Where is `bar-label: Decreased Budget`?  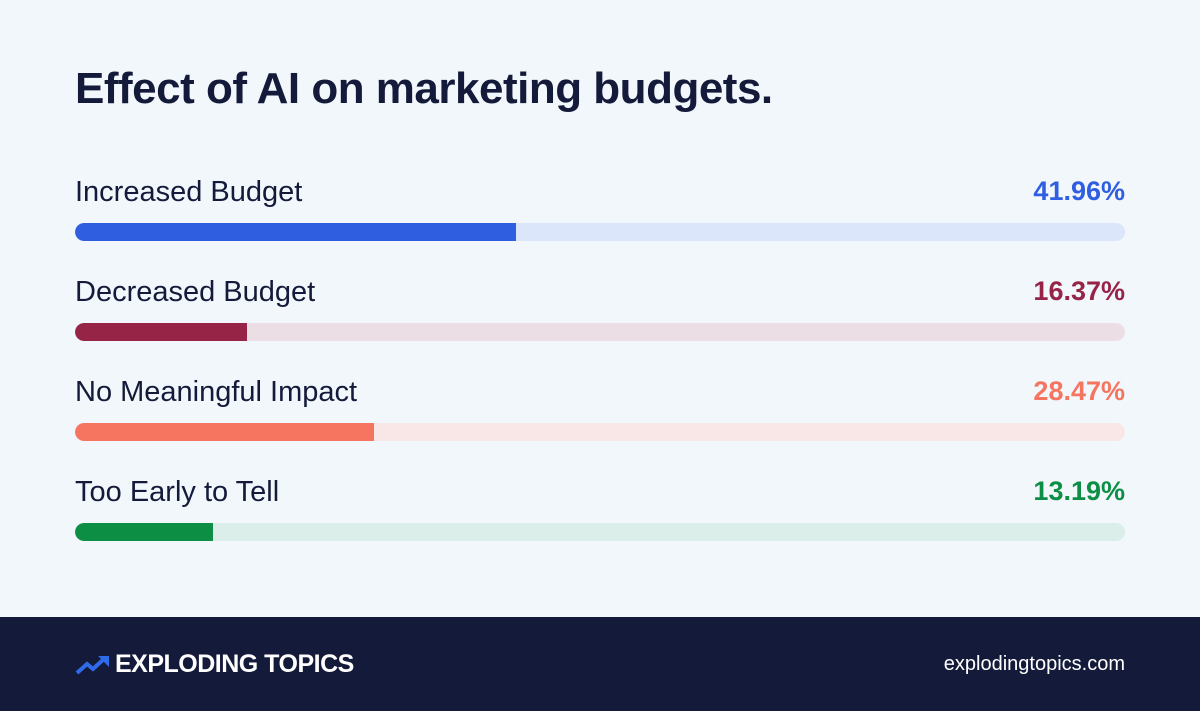
bar-label: Decreased Budget is located at coordinates (195, 292).